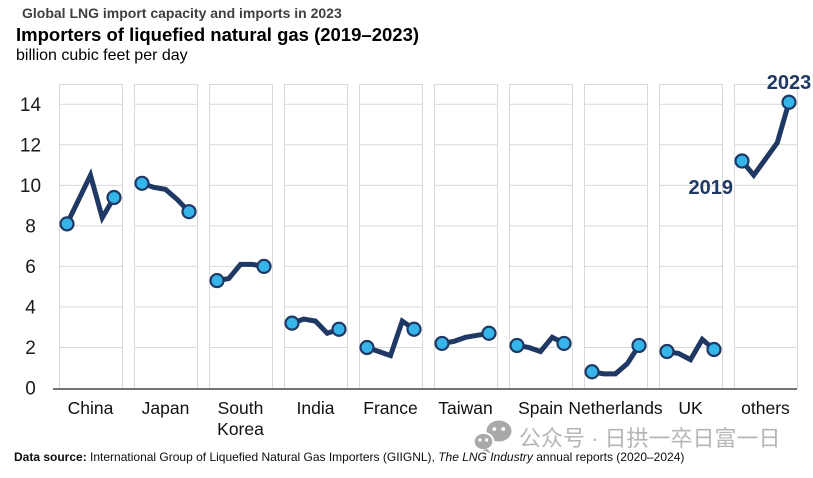 This screenshot has height=478, width=813. Describe the element at coordinates (442, 343) in the screenshot. I see `marker-2019-Taiwan` at that location.